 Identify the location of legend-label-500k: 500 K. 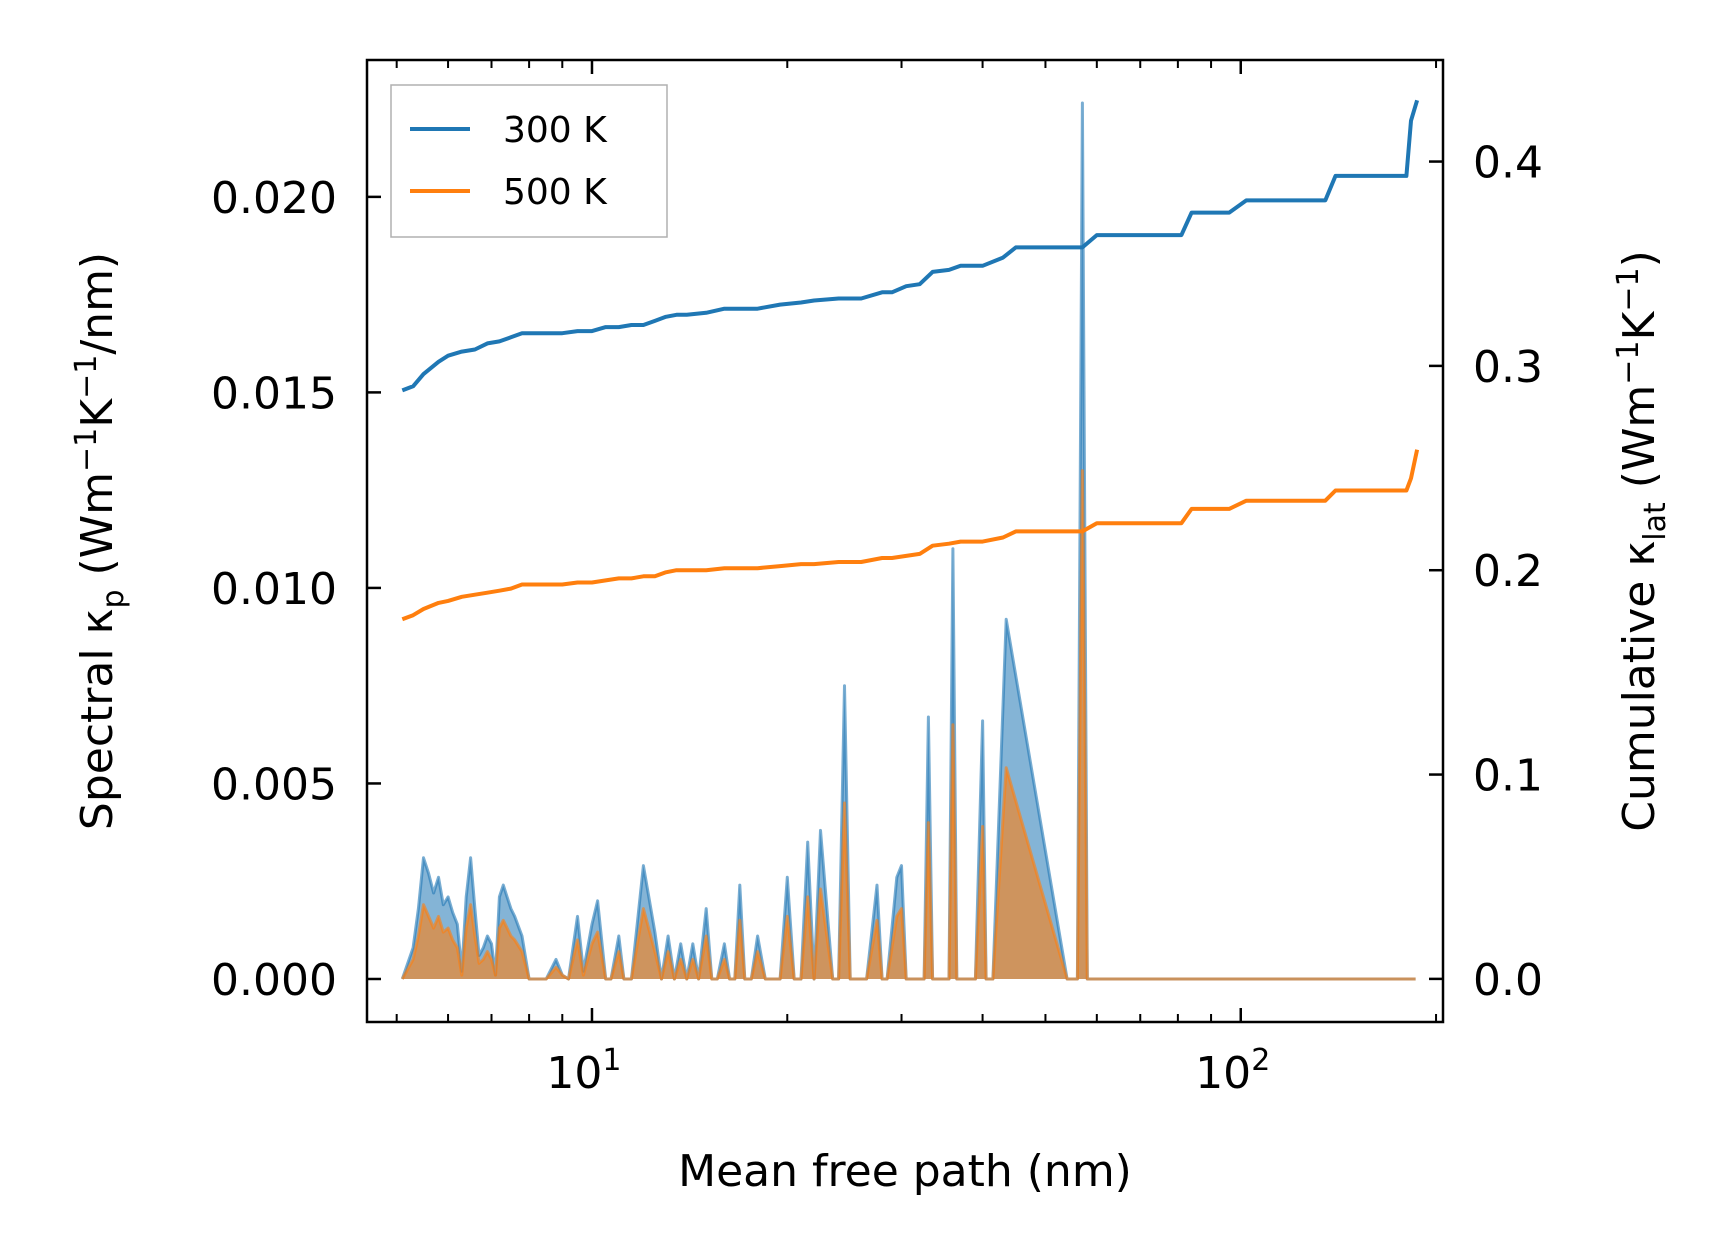
(555, 192).